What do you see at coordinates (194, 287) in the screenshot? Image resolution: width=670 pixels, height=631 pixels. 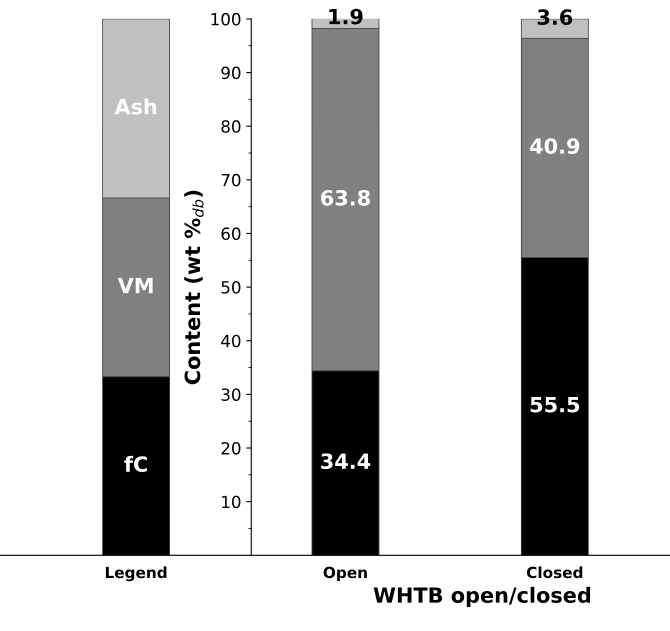 I see `y-axis-title: Content (wt %$_{db}$)` at bounding box center [194, 287].